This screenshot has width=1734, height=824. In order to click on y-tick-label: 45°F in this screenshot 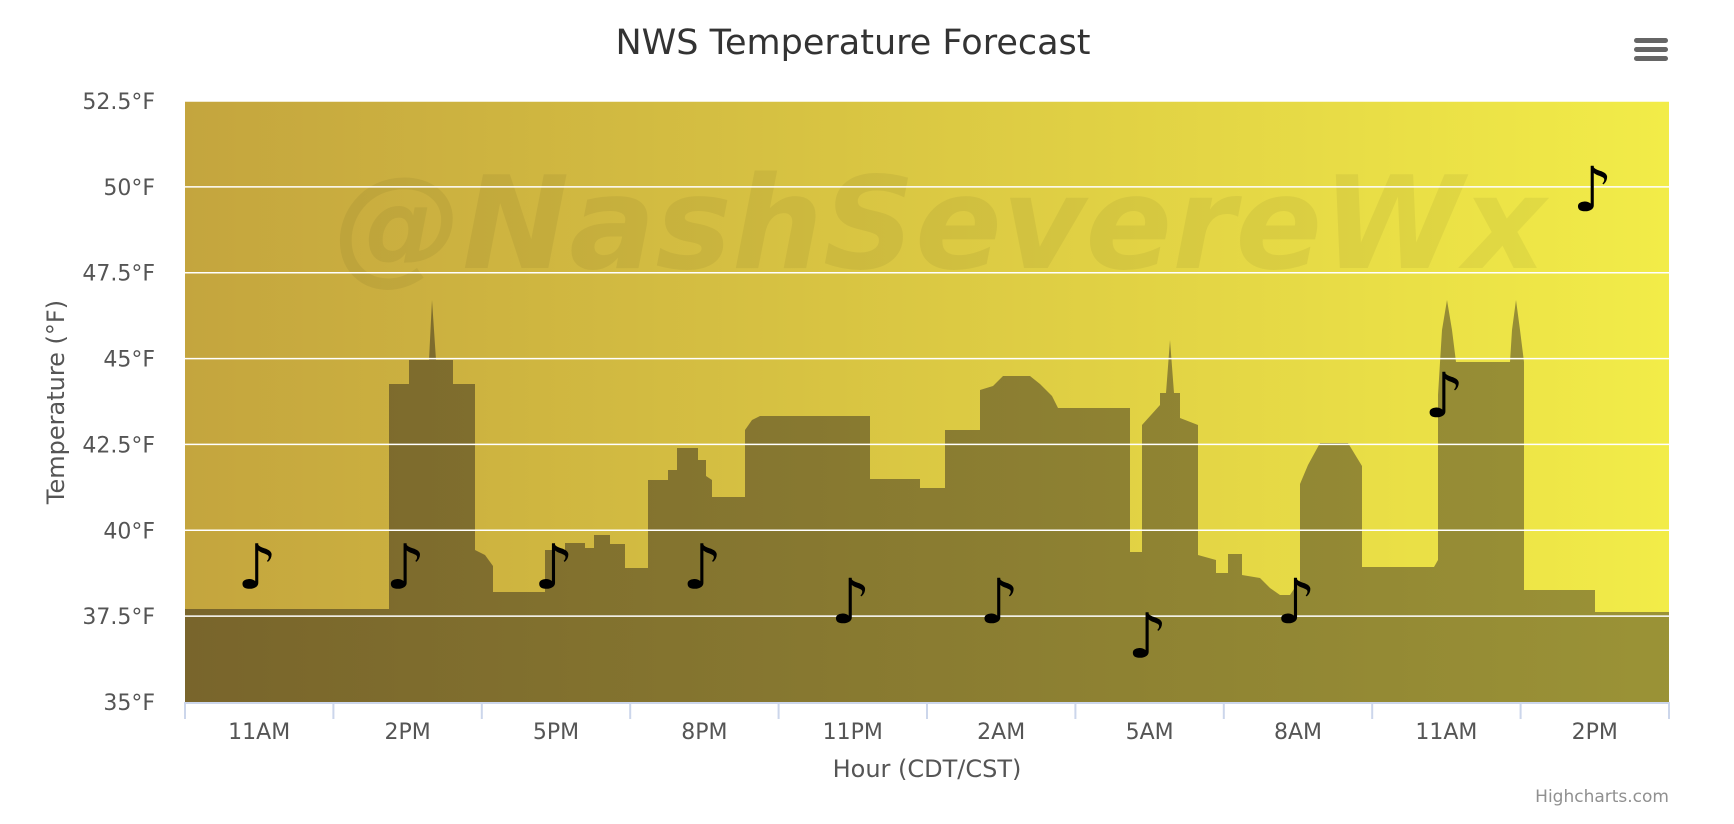, I will do `click(129, 360)`.